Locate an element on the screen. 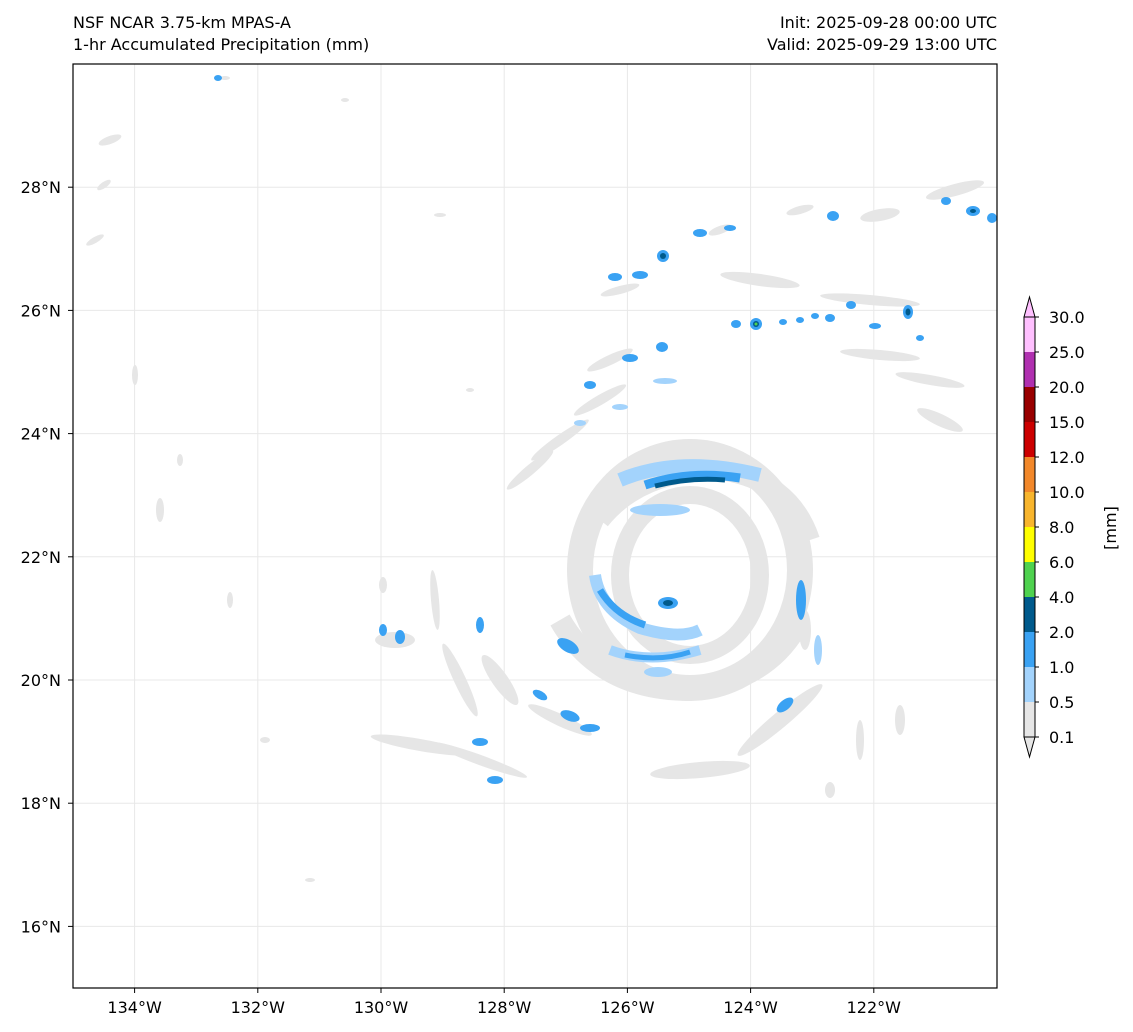  colorbar-tick-label: 25.0 is located at coordinates (1067, 352).